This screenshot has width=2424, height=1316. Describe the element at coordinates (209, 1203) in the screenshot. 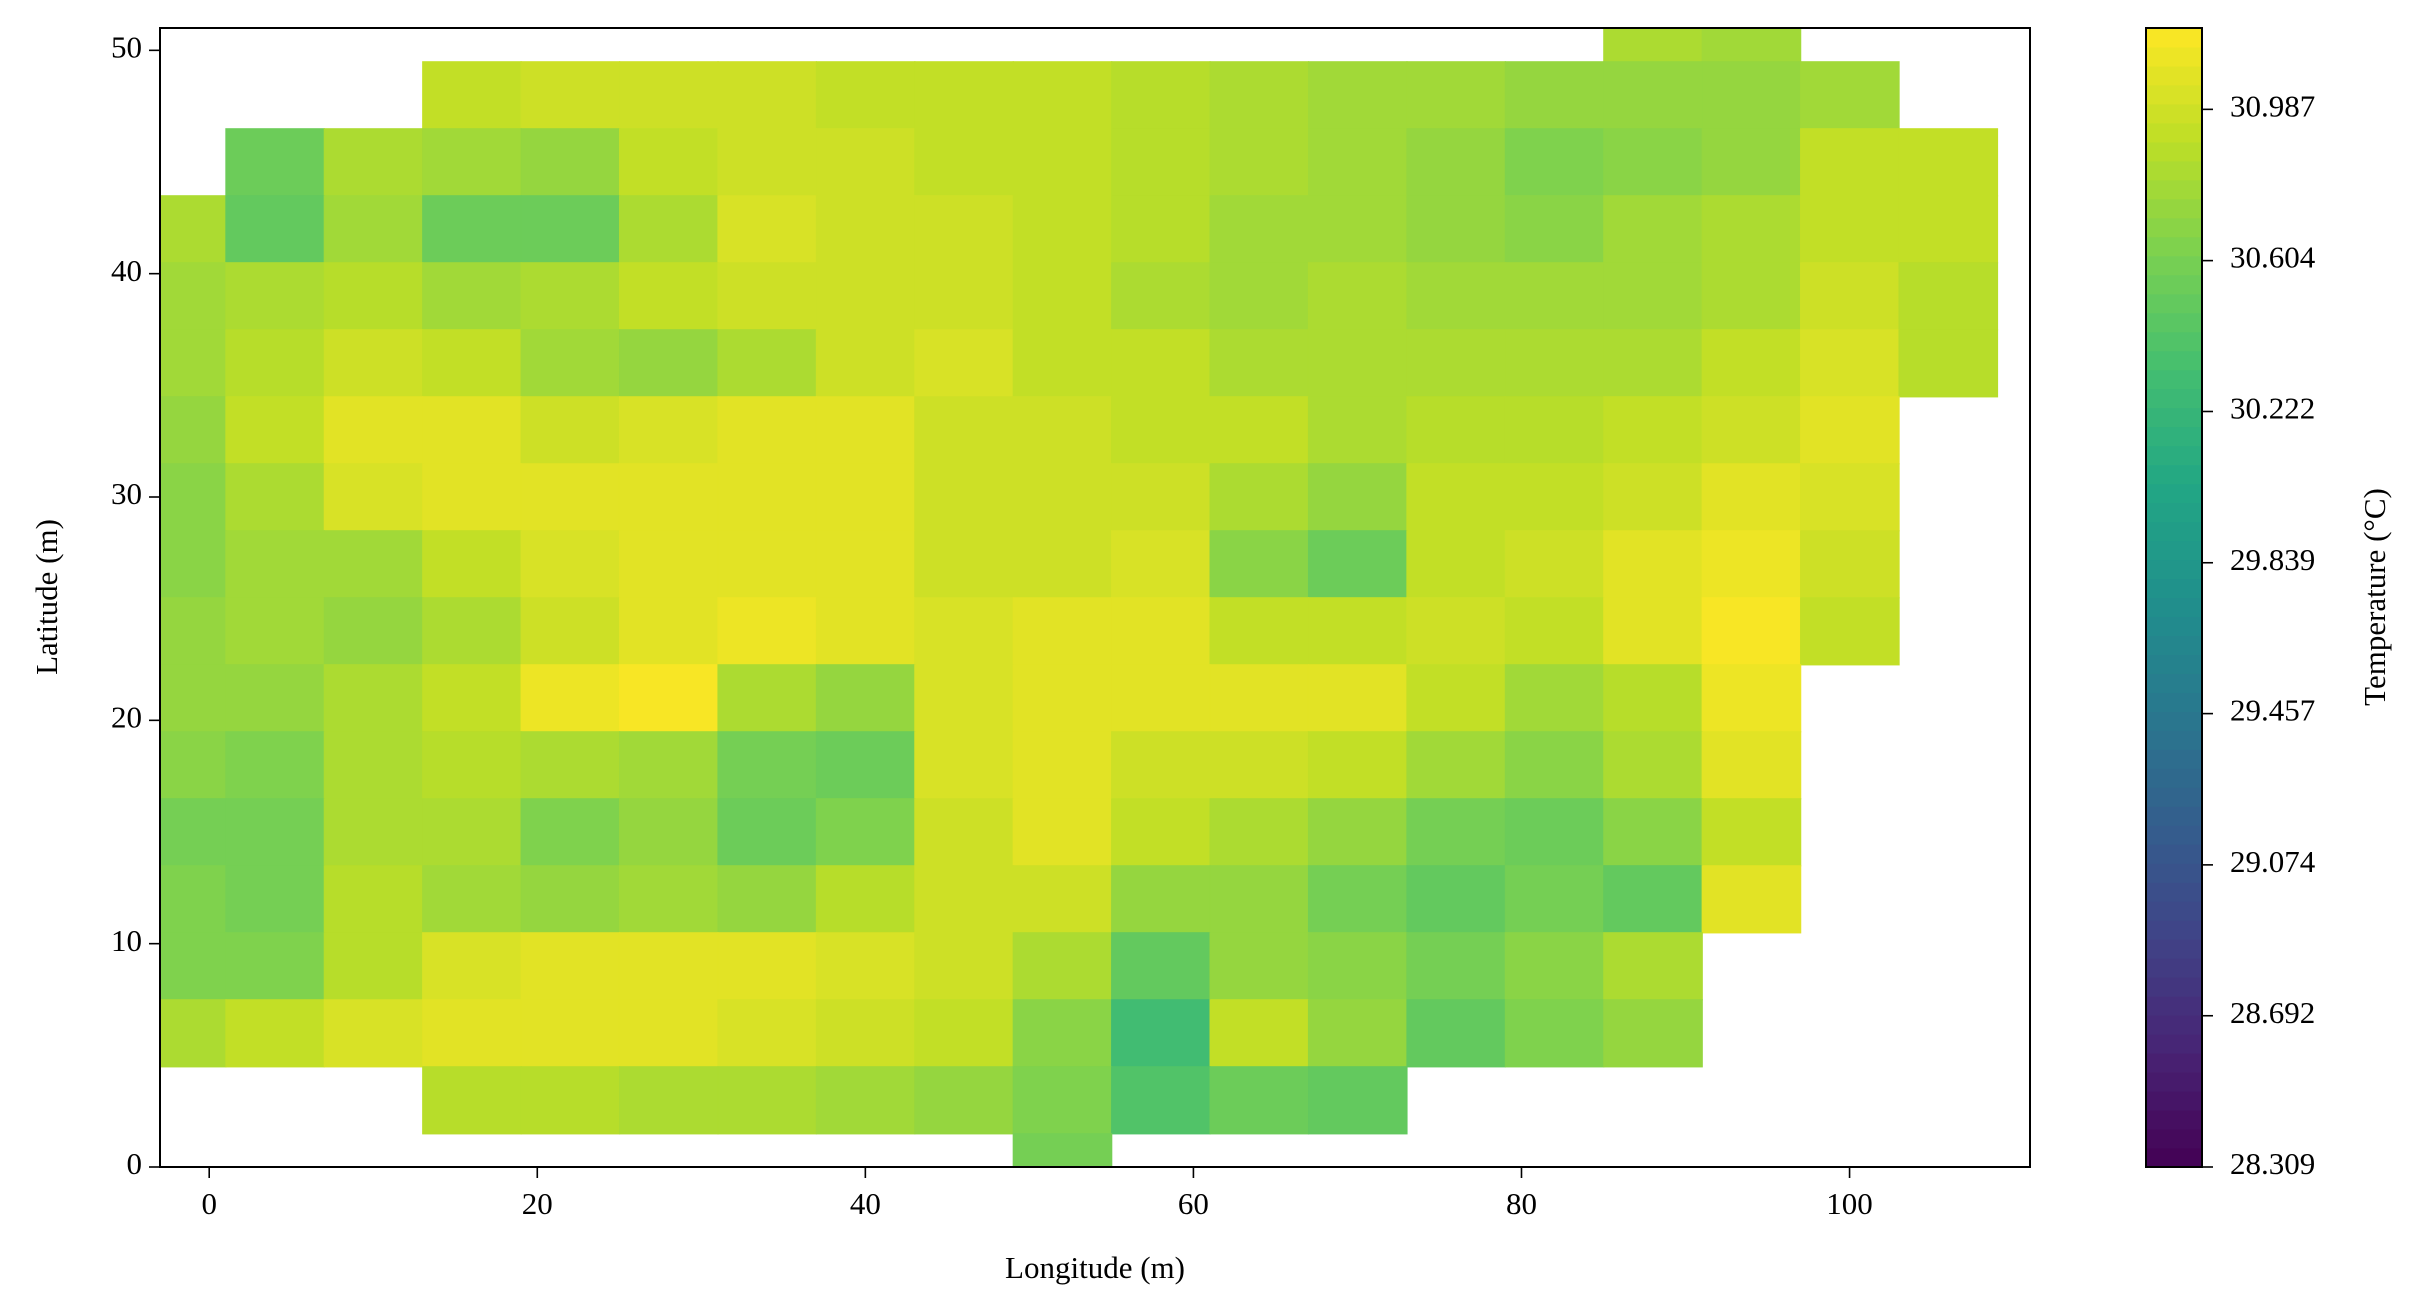

I see `x-tick-label: 0` at that location.